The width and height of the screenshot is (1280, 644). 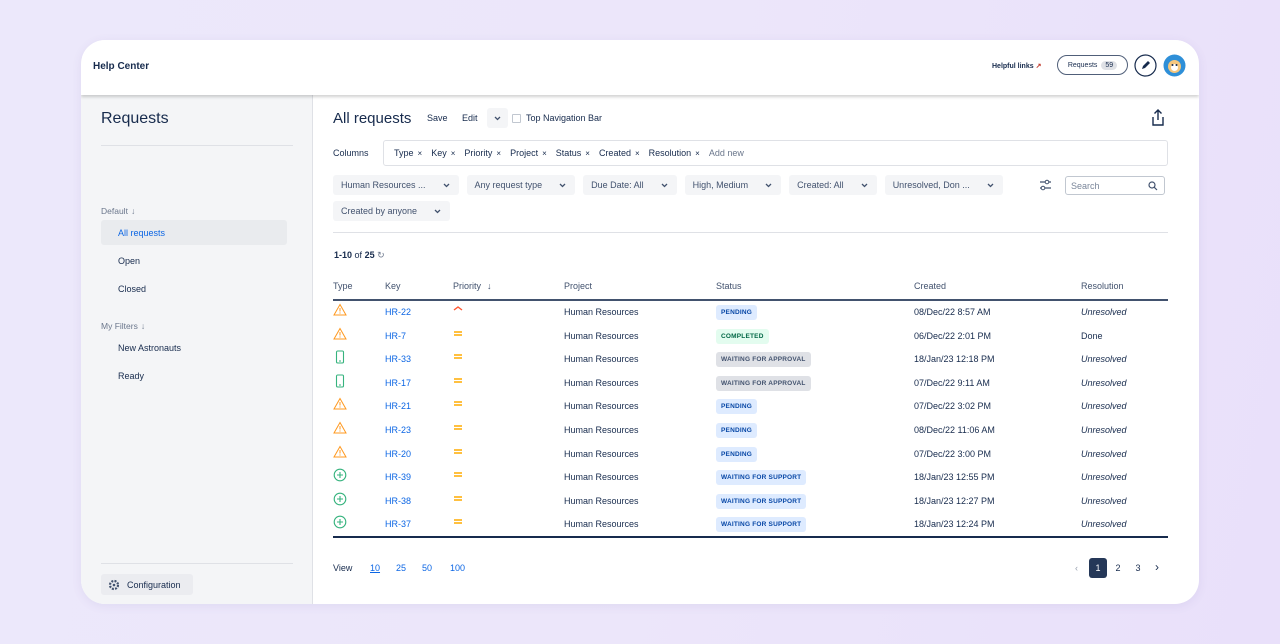 I want to click on issue-key: HR-33, so click(x=398, y=359).